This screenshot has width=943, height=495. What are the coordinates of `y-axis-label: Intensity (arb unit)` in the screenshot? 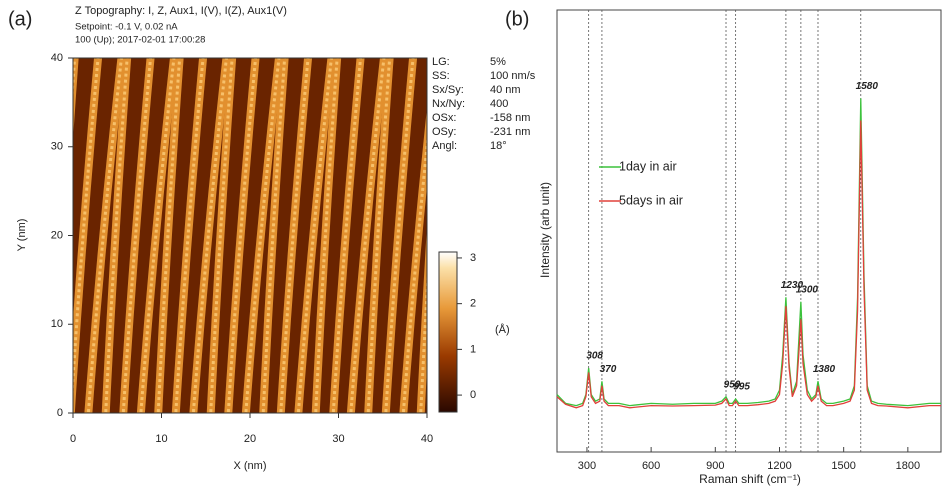 It's located at (545, 230).